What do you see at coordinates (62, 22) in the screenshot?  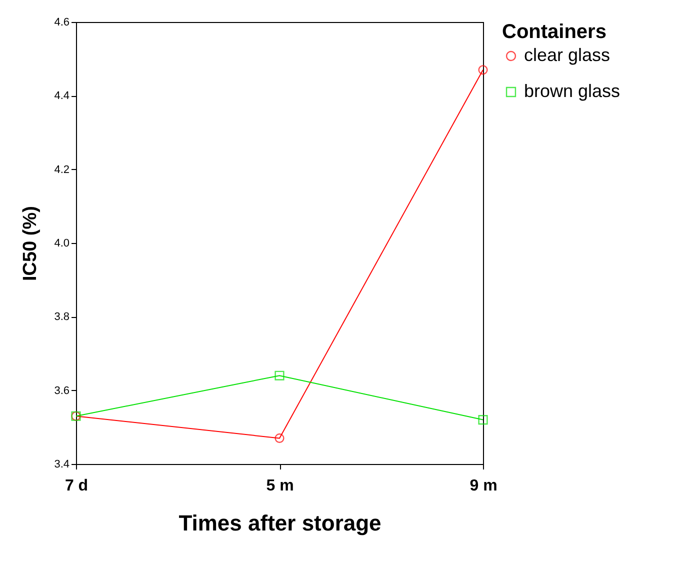 I see `y-tick-label: 4.6` at bounding box center [62, 22].